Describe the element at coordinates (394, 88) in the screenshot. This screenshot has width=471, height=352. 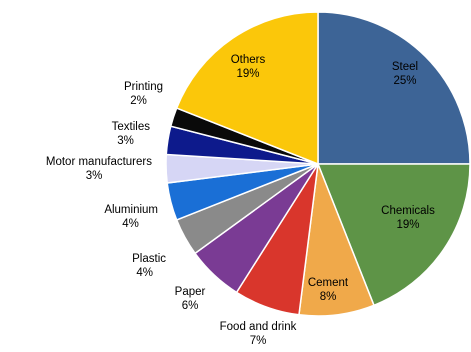
I see `pie-slice-steel` at that location.